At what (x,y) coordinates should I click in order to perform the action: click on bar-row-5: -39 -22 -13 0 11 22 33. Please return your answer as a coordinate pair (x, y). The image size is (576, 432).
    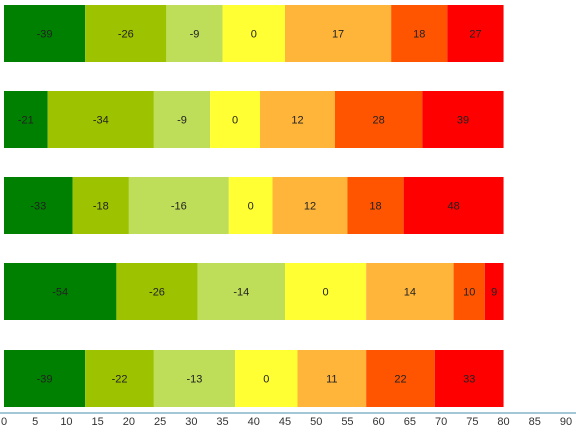
    Looking at the image, I should click on (254, 378).